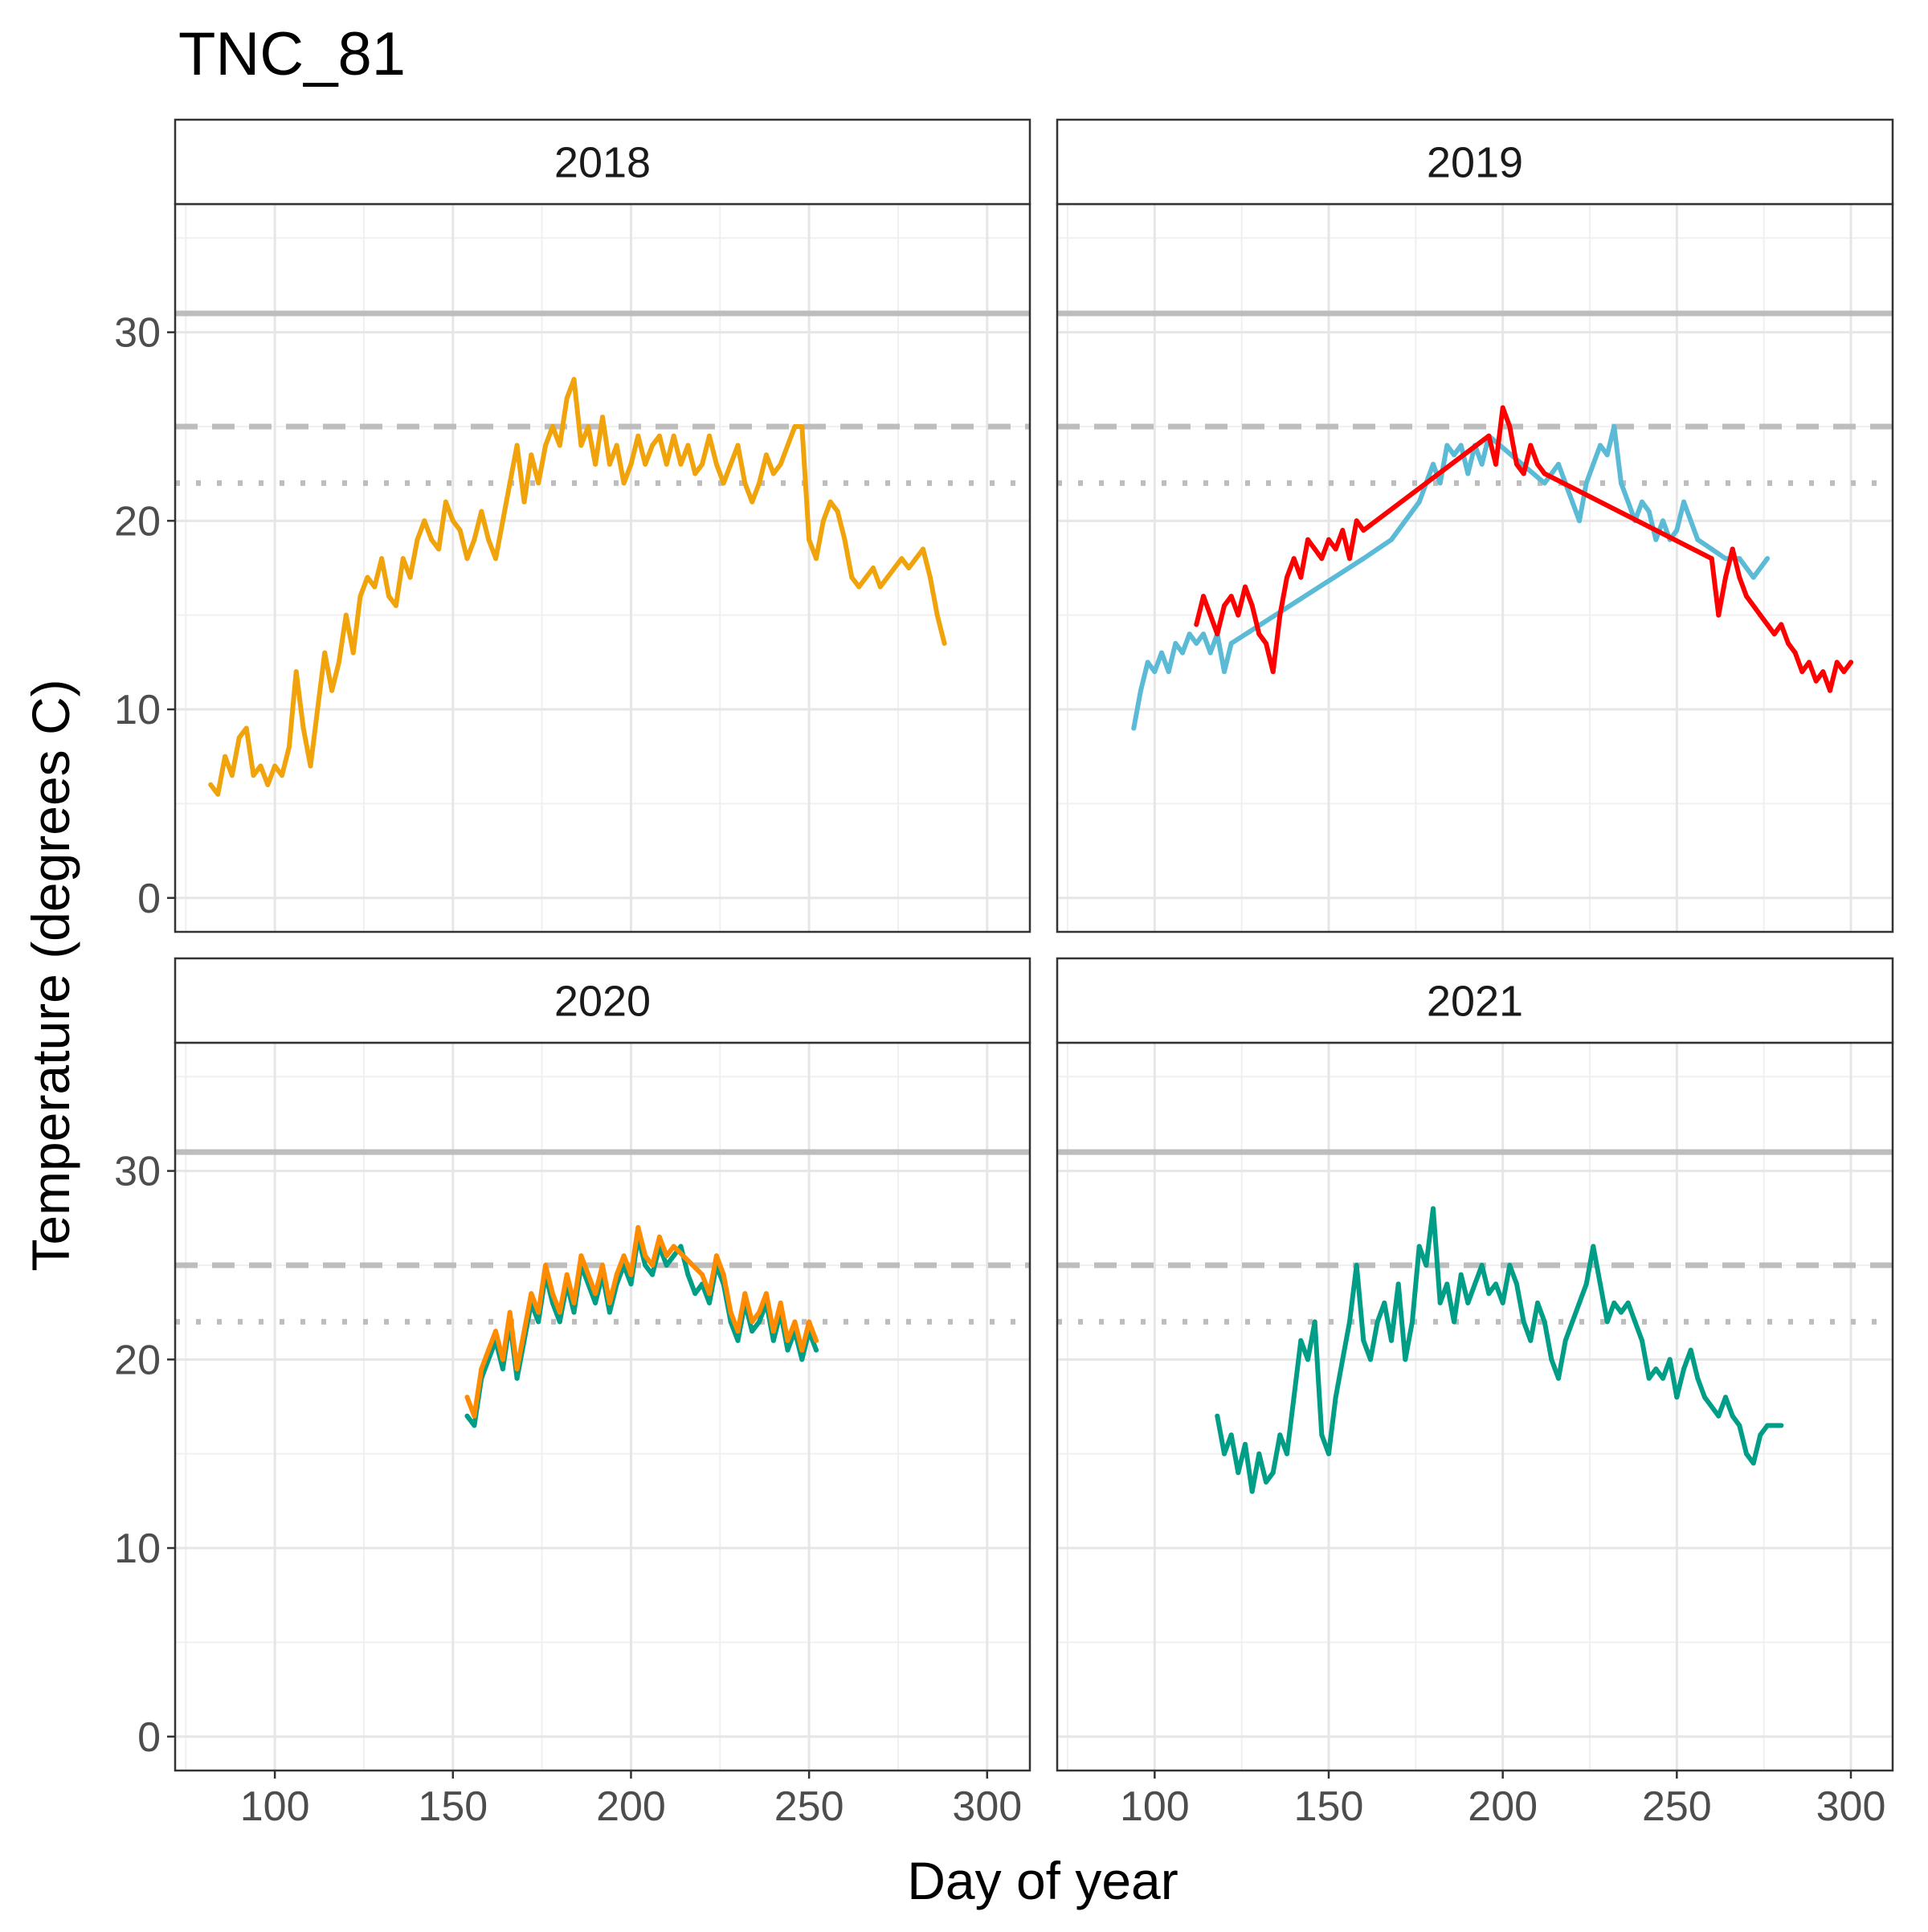  What do you see at coordinates (149, 1737) in the screenshot?
I see `y-tick-label: 0` at bounding box center [149, 1737].